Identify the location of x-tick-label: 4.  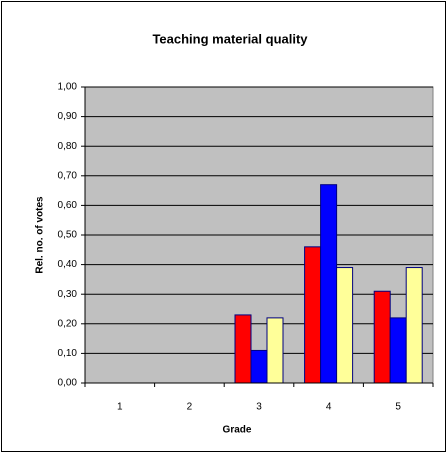
(329, 407).